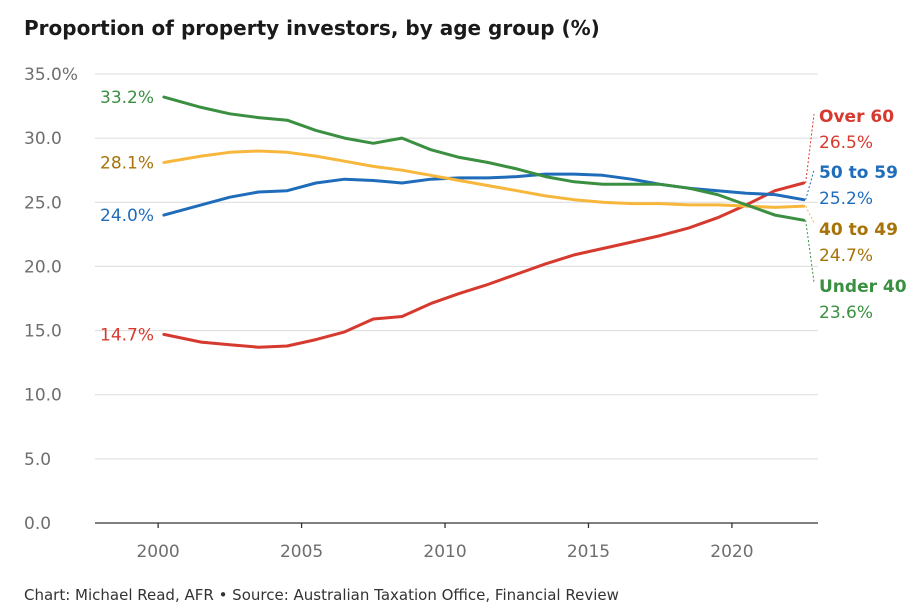  I want to click on x-tick-label: 2020, so click(731, 552).